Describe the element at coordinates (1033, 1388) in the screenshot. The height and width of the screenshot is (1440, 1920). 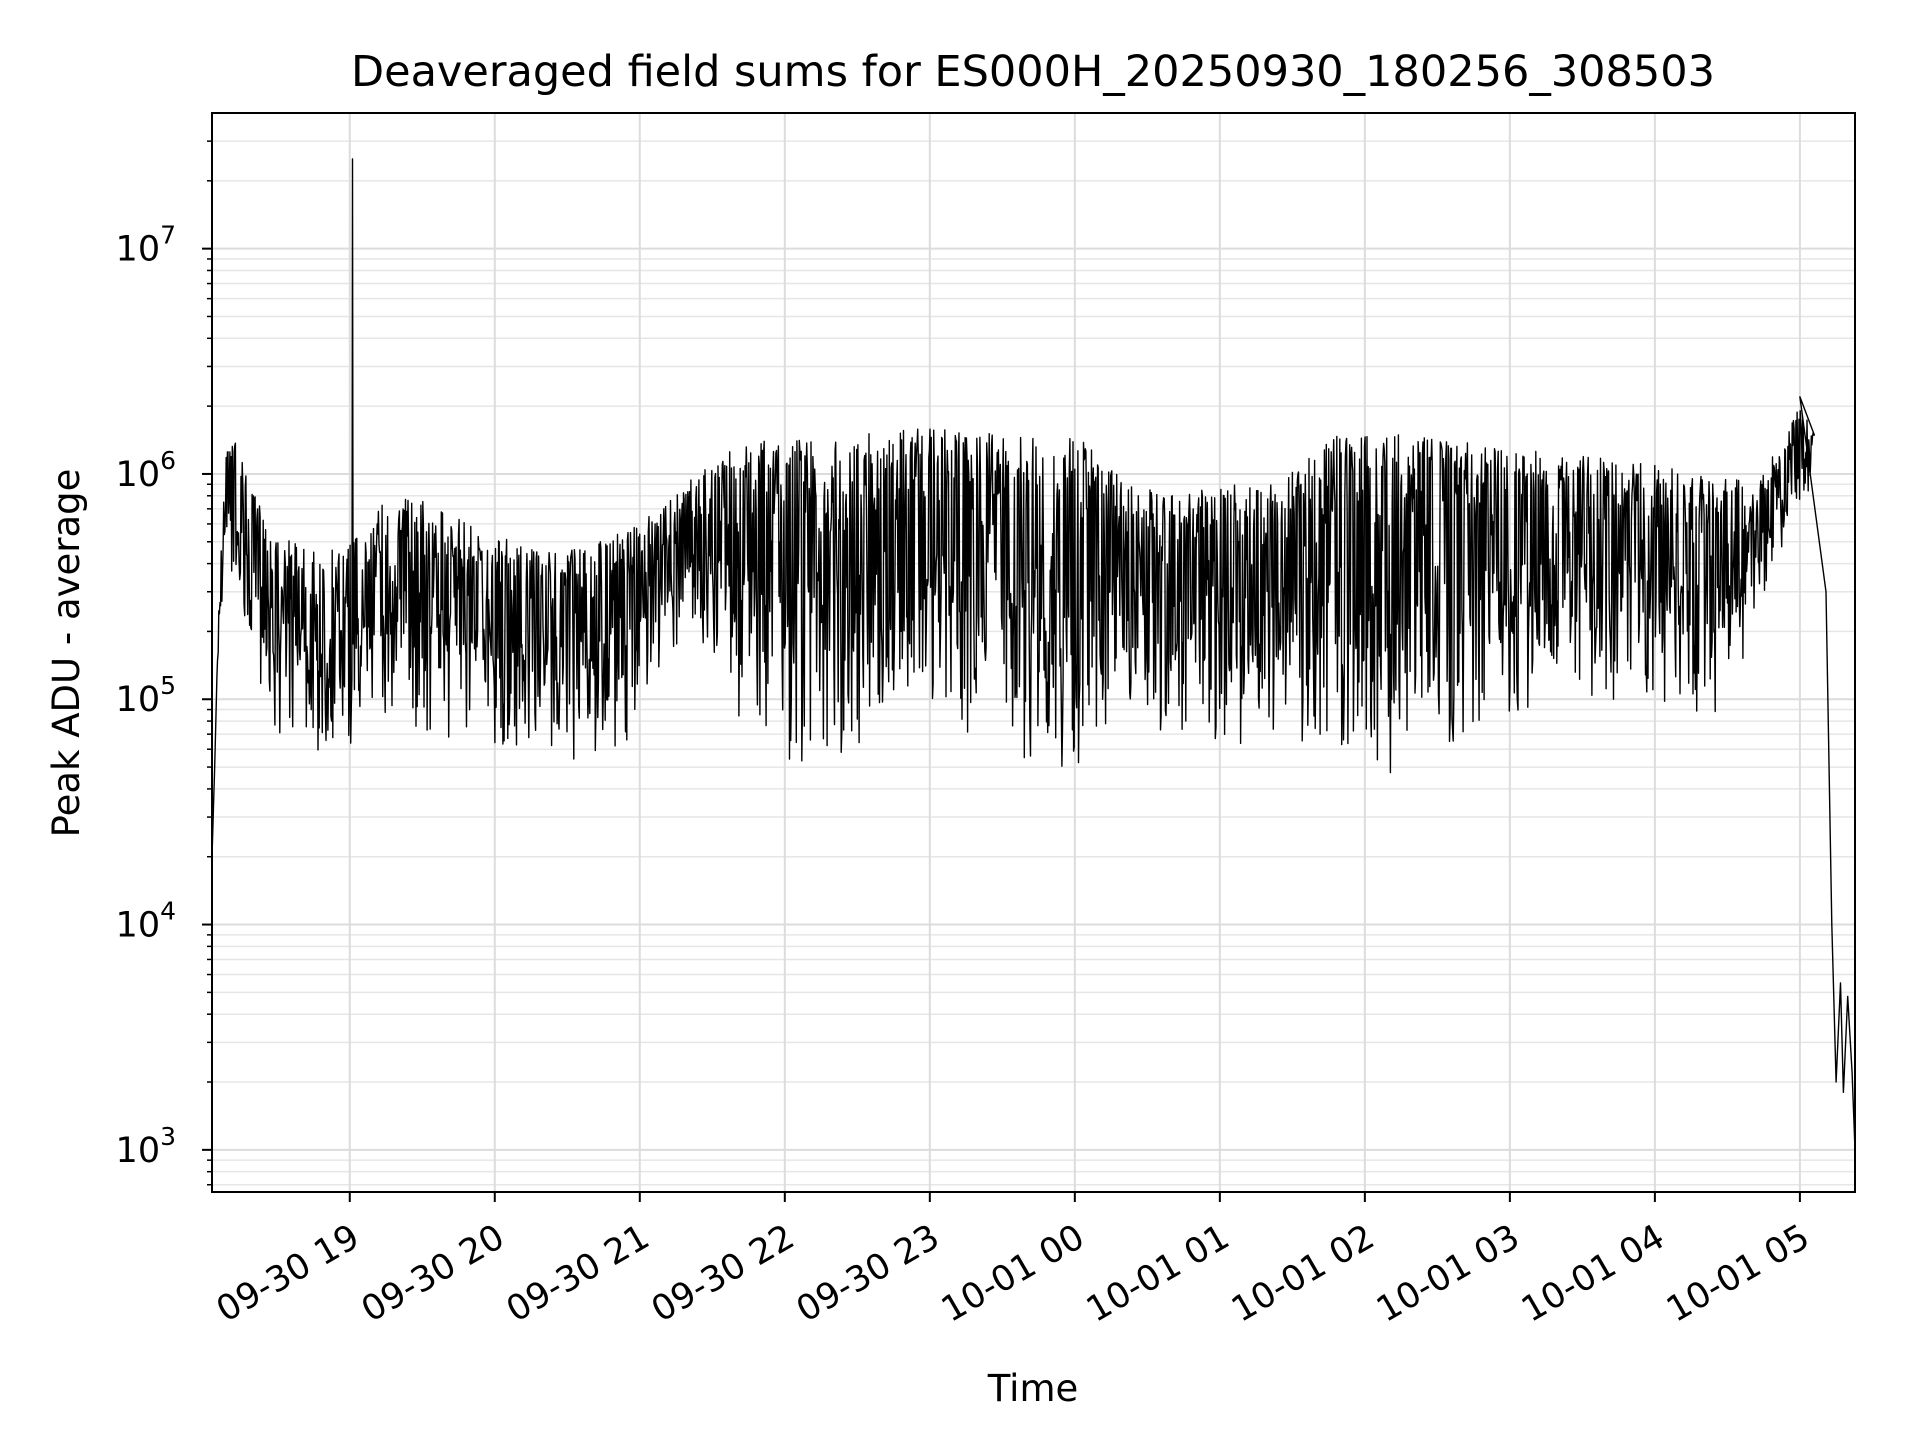
I see `x-axis-label: Time` at that location.